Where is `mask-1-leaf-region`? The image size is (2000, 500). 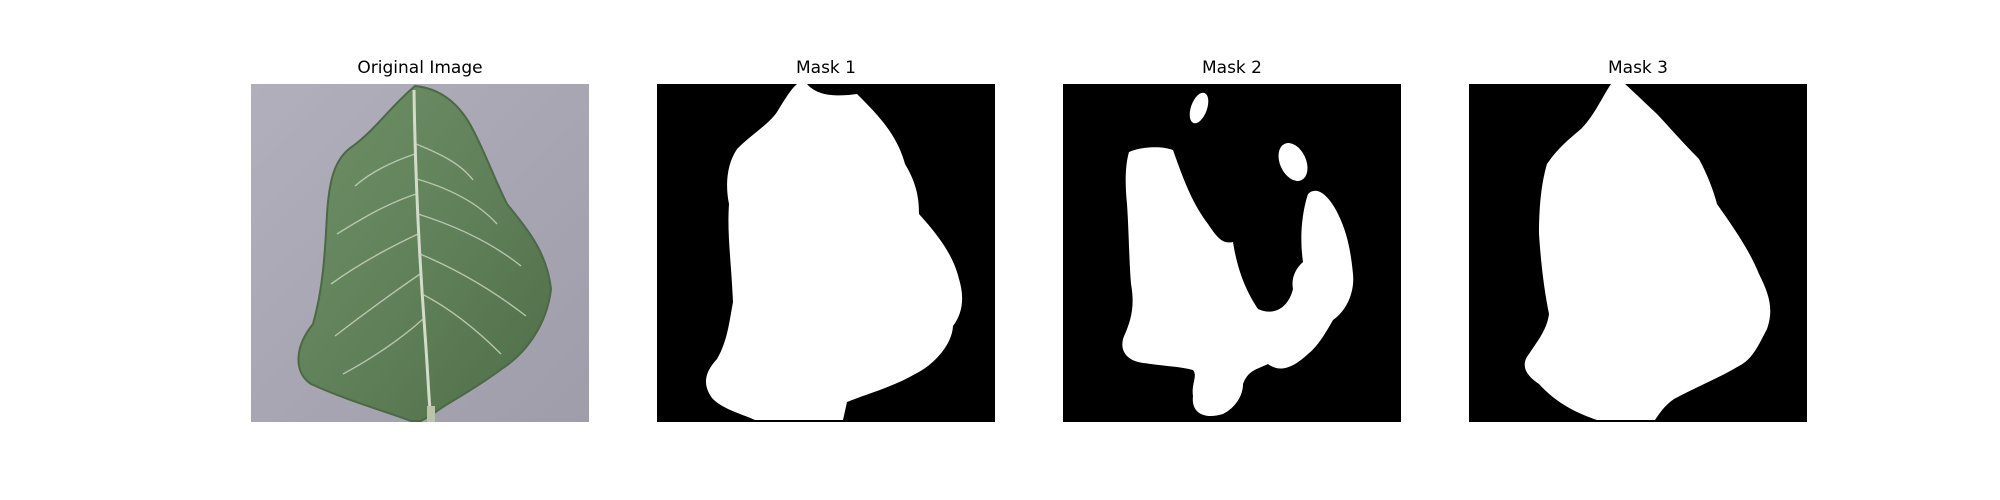 mask-1-leaf-region is located at coordinates (834, 252).